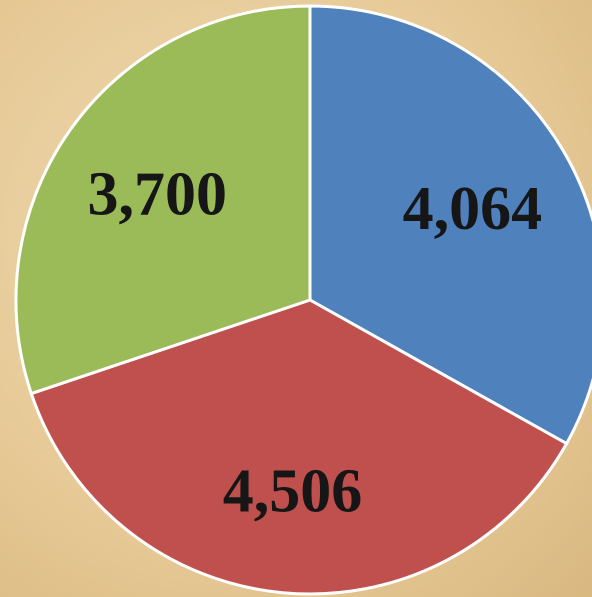  I want to click on data-label: 4,064, so click(473, 209).